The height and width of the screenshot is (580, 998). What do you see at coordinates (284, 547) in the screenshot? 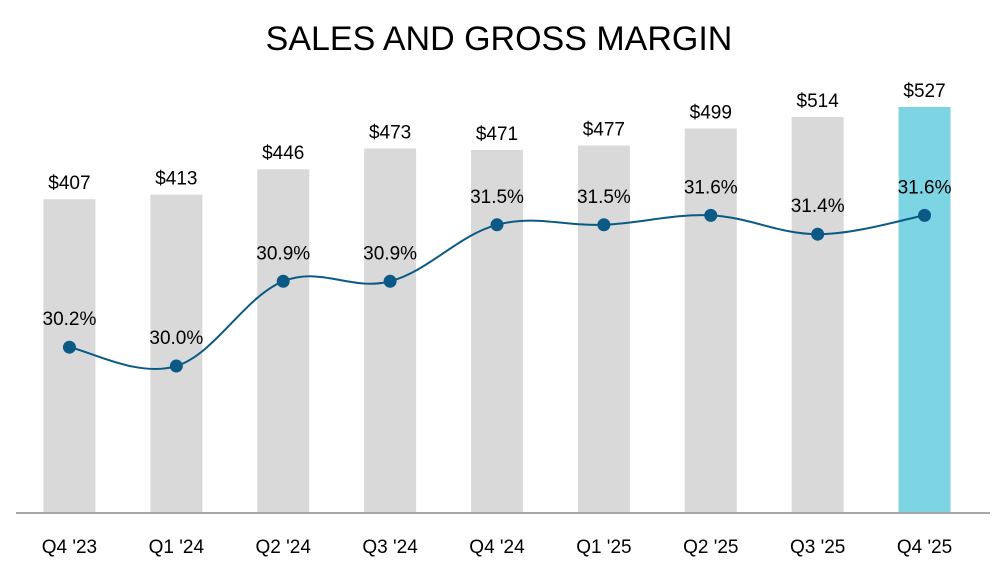
I see `x-tick-label: Q2 '24` at bounding box center [284, 547].